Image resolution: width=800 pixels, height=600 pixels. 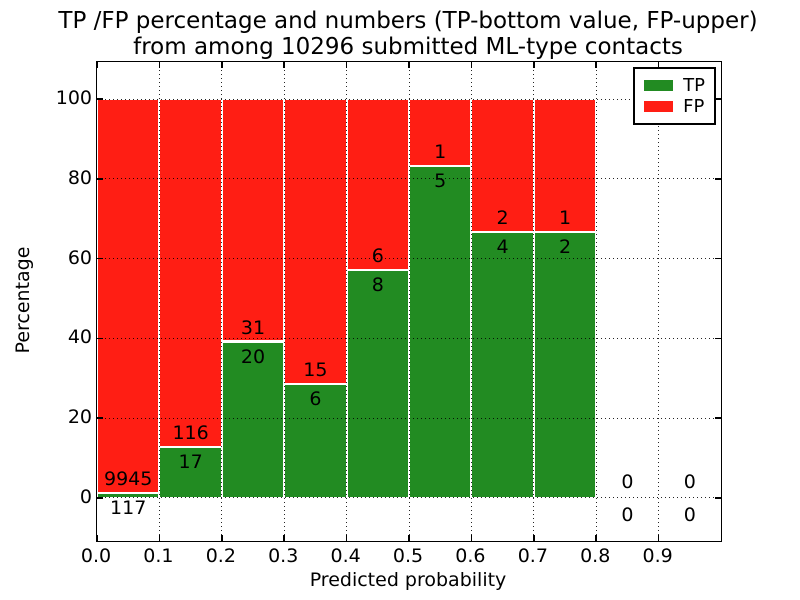 I want to click on annotation-fp-count: 116, so click(x=190, y=432).